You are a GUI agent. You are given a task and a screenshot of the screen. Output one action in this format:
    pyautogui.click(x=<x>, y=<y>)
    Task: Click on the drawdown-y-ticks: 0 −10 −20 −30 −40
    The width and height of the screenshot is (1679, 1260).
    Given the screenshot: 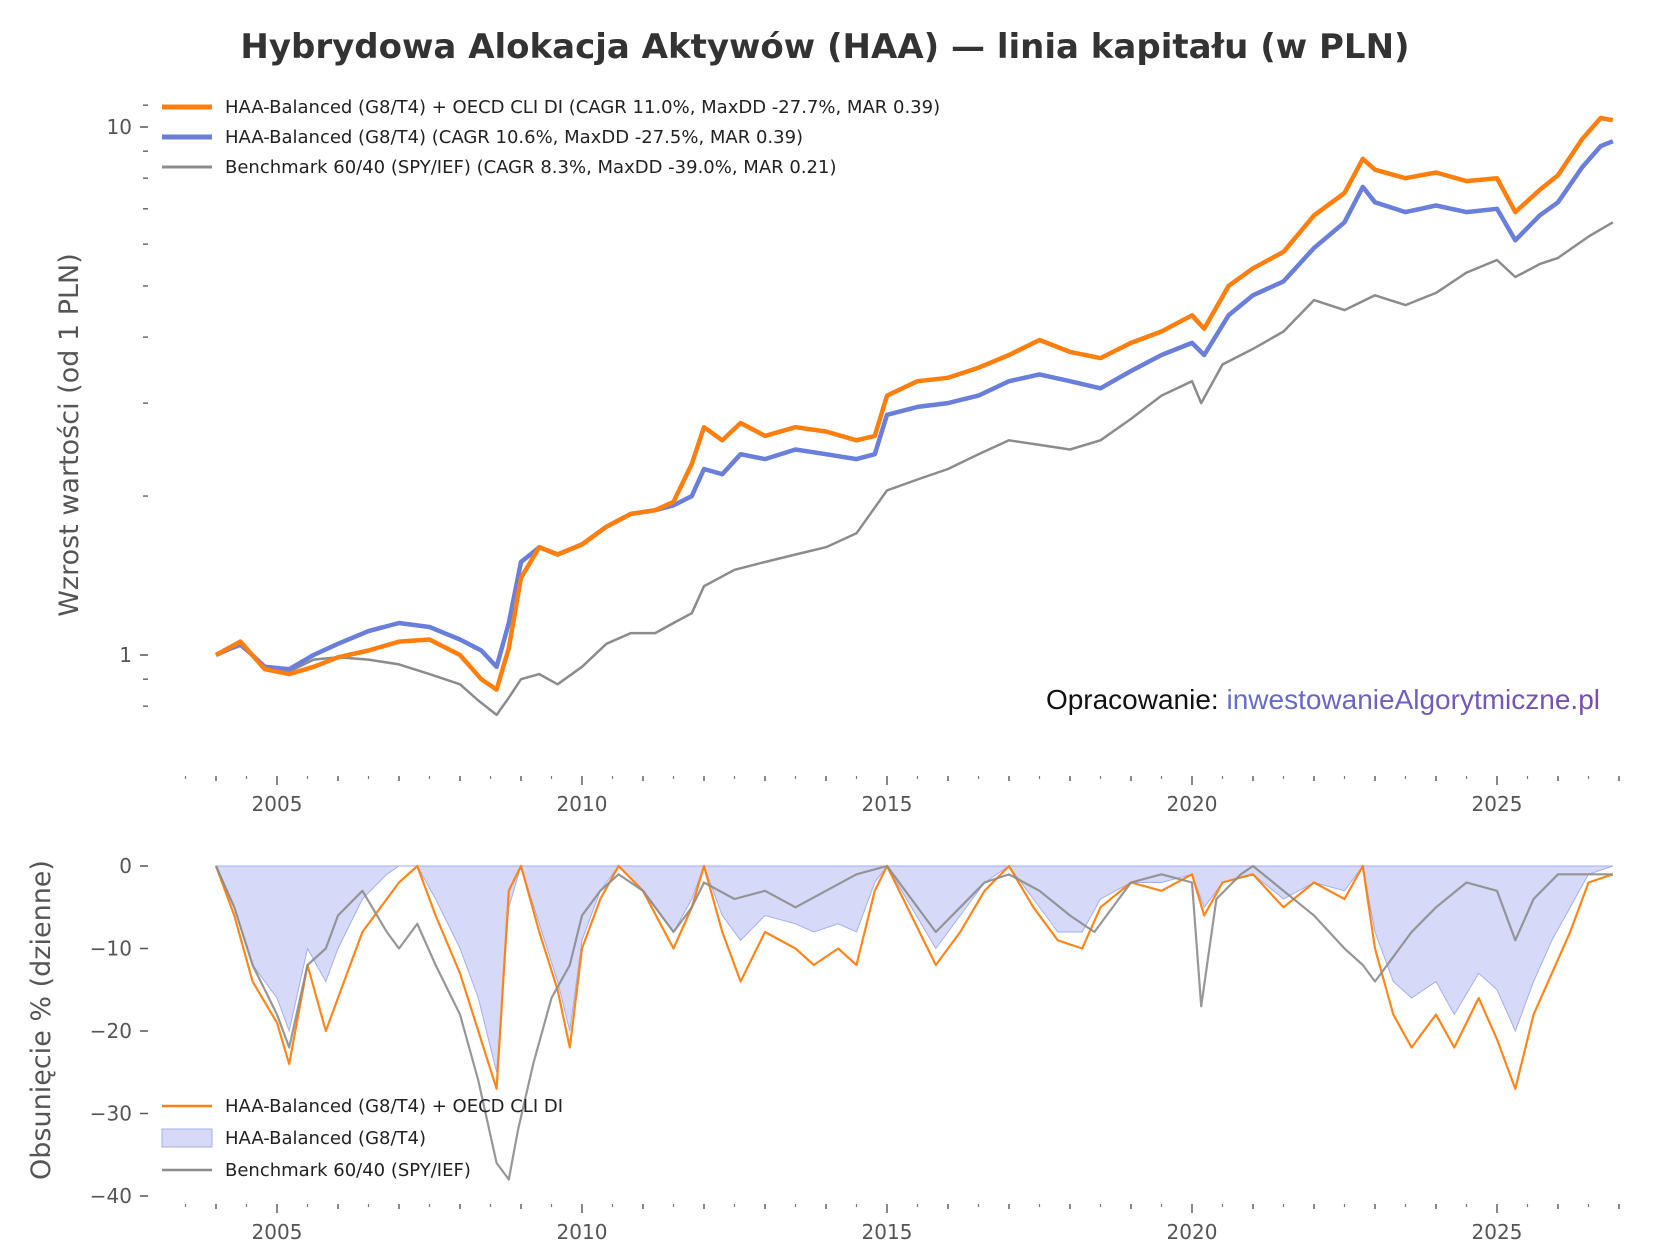 What is the action you would take?
    pyautogui.click(x=119, y=1031)
    